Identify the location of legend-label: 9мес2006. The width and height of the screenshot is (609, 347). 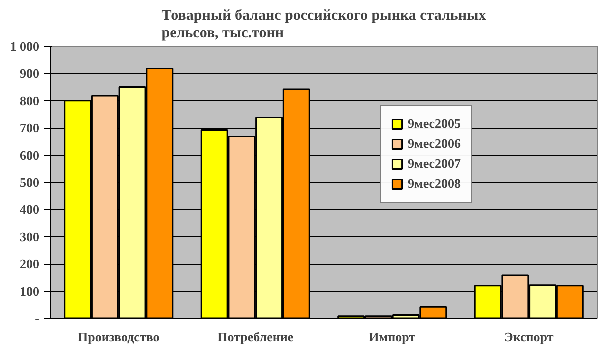
(435, 144).